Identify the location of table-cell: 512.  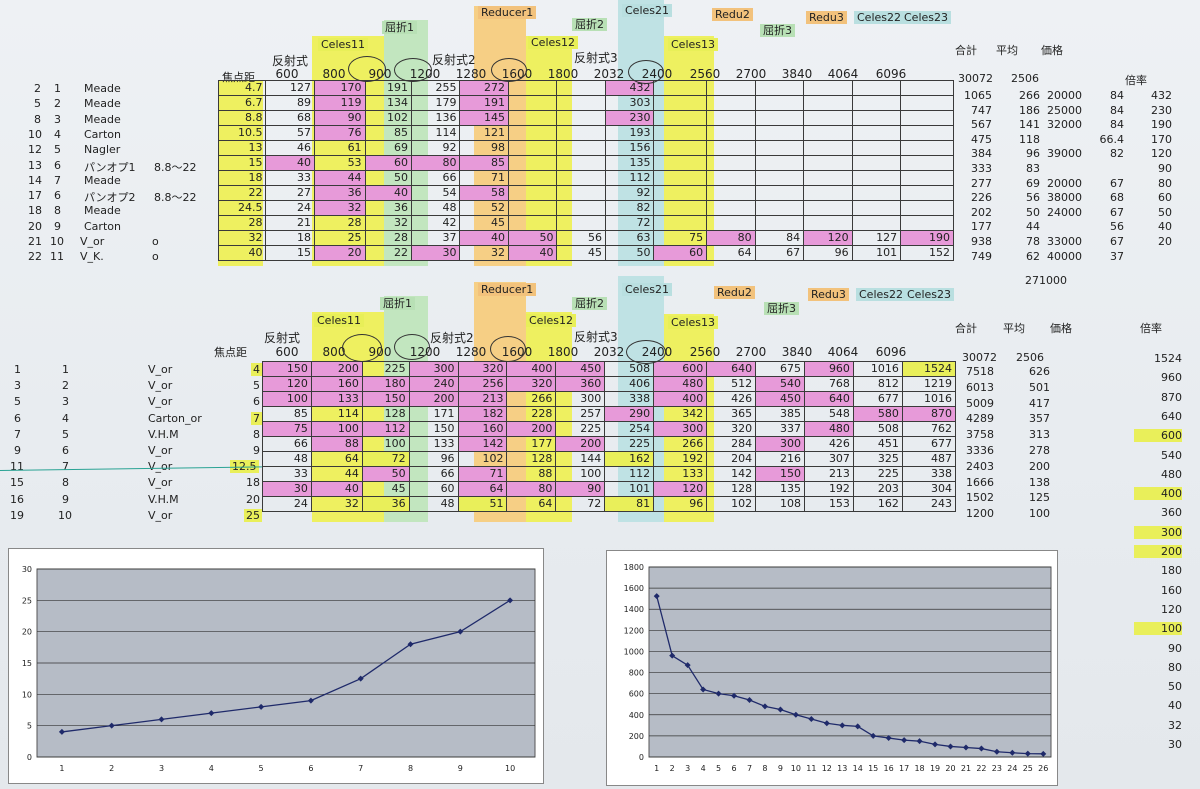
(731, 384).